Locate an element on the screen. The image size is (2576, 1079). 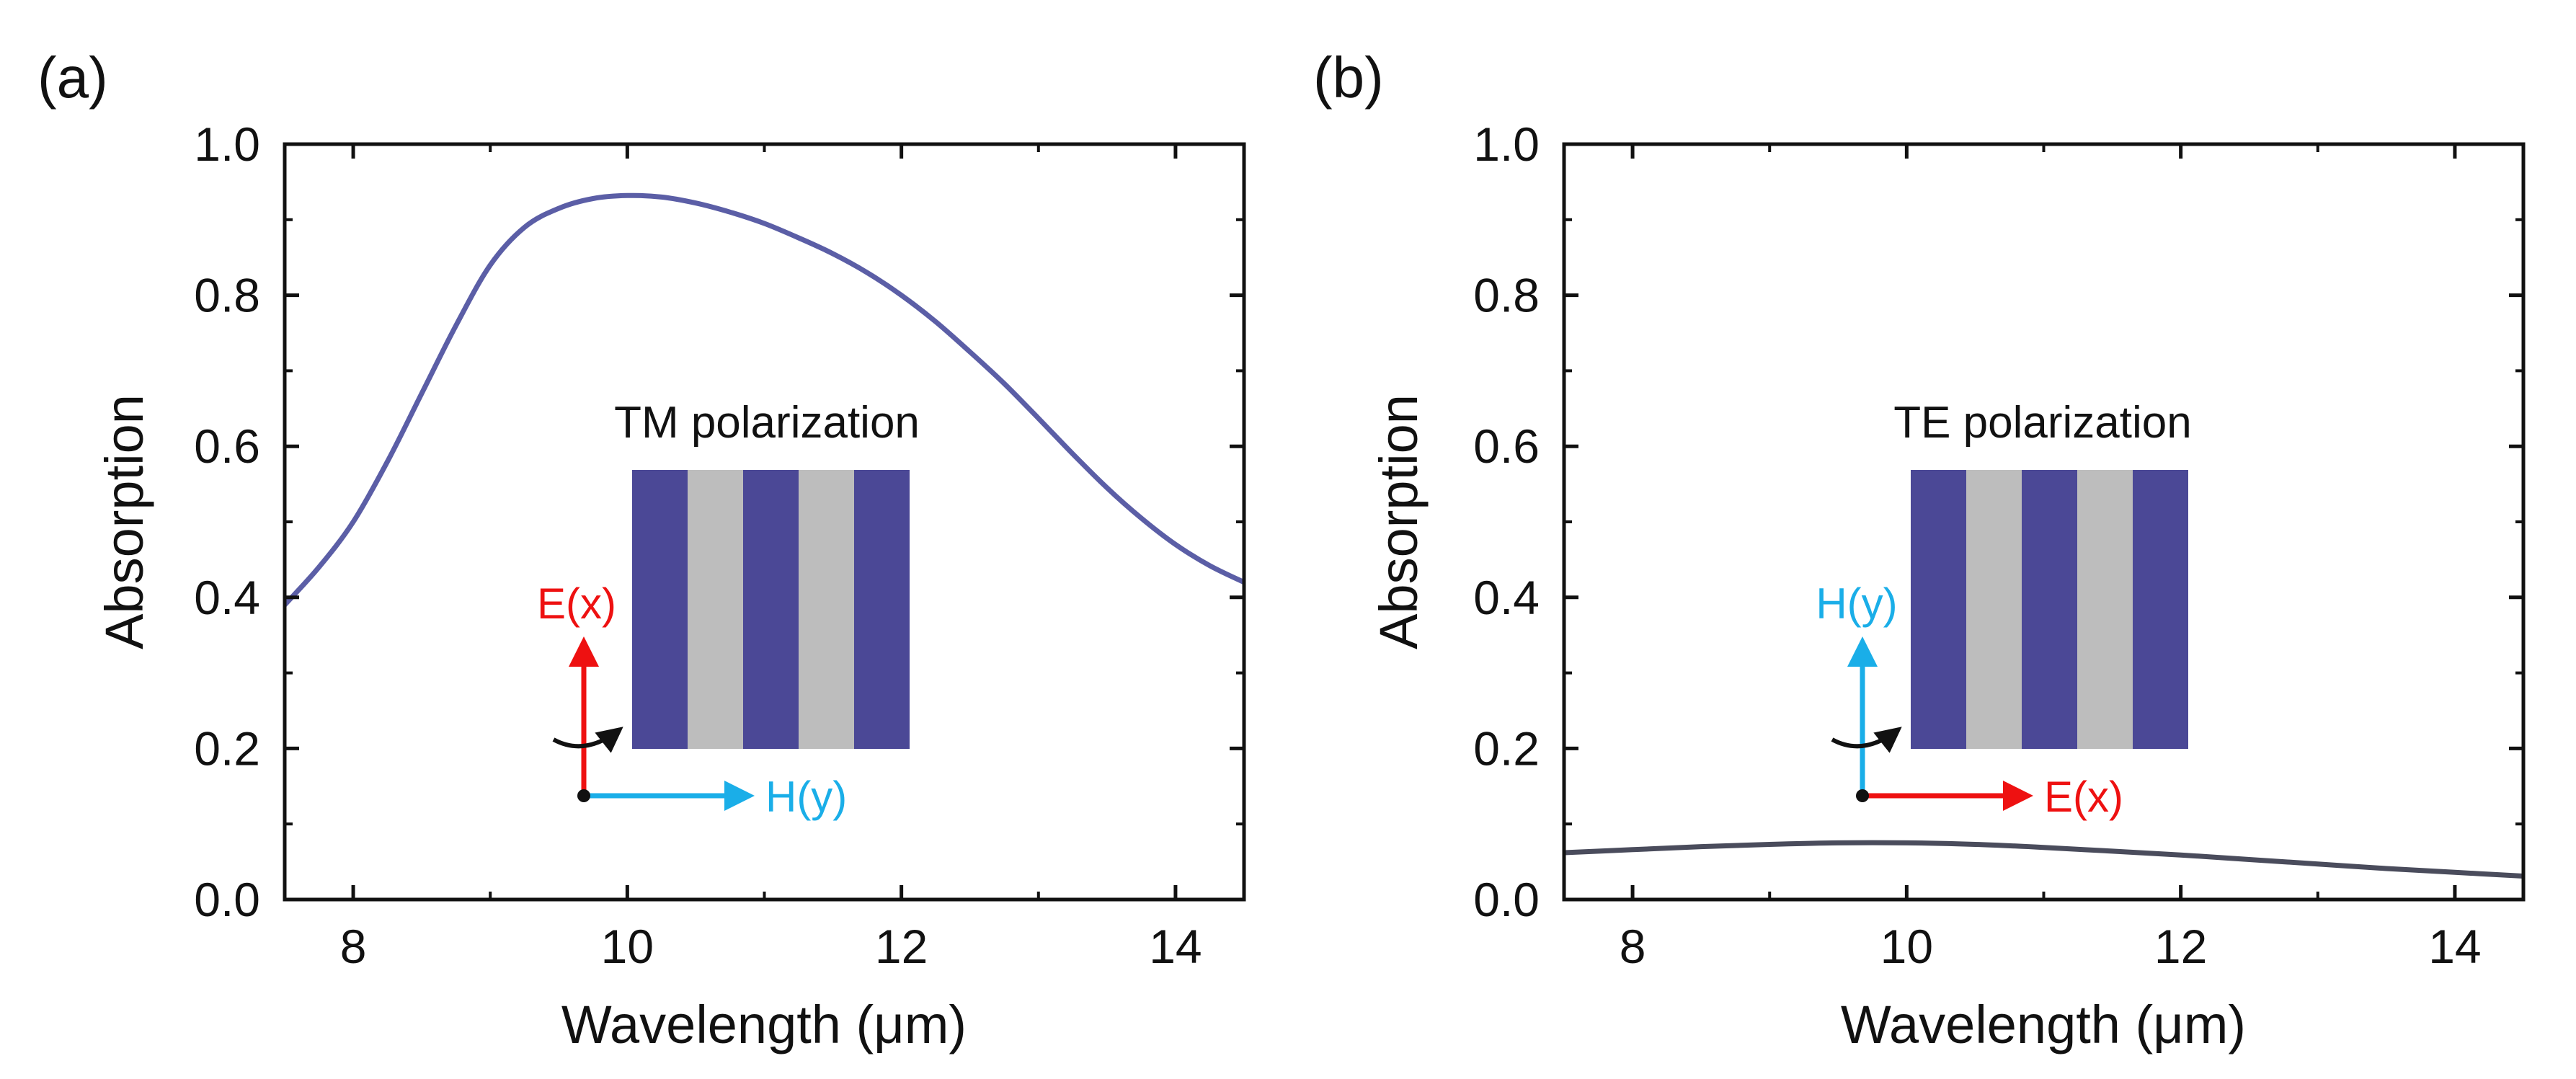
panel-b-y-tick-label: 0.4 is located at coordinates (1506, 597).